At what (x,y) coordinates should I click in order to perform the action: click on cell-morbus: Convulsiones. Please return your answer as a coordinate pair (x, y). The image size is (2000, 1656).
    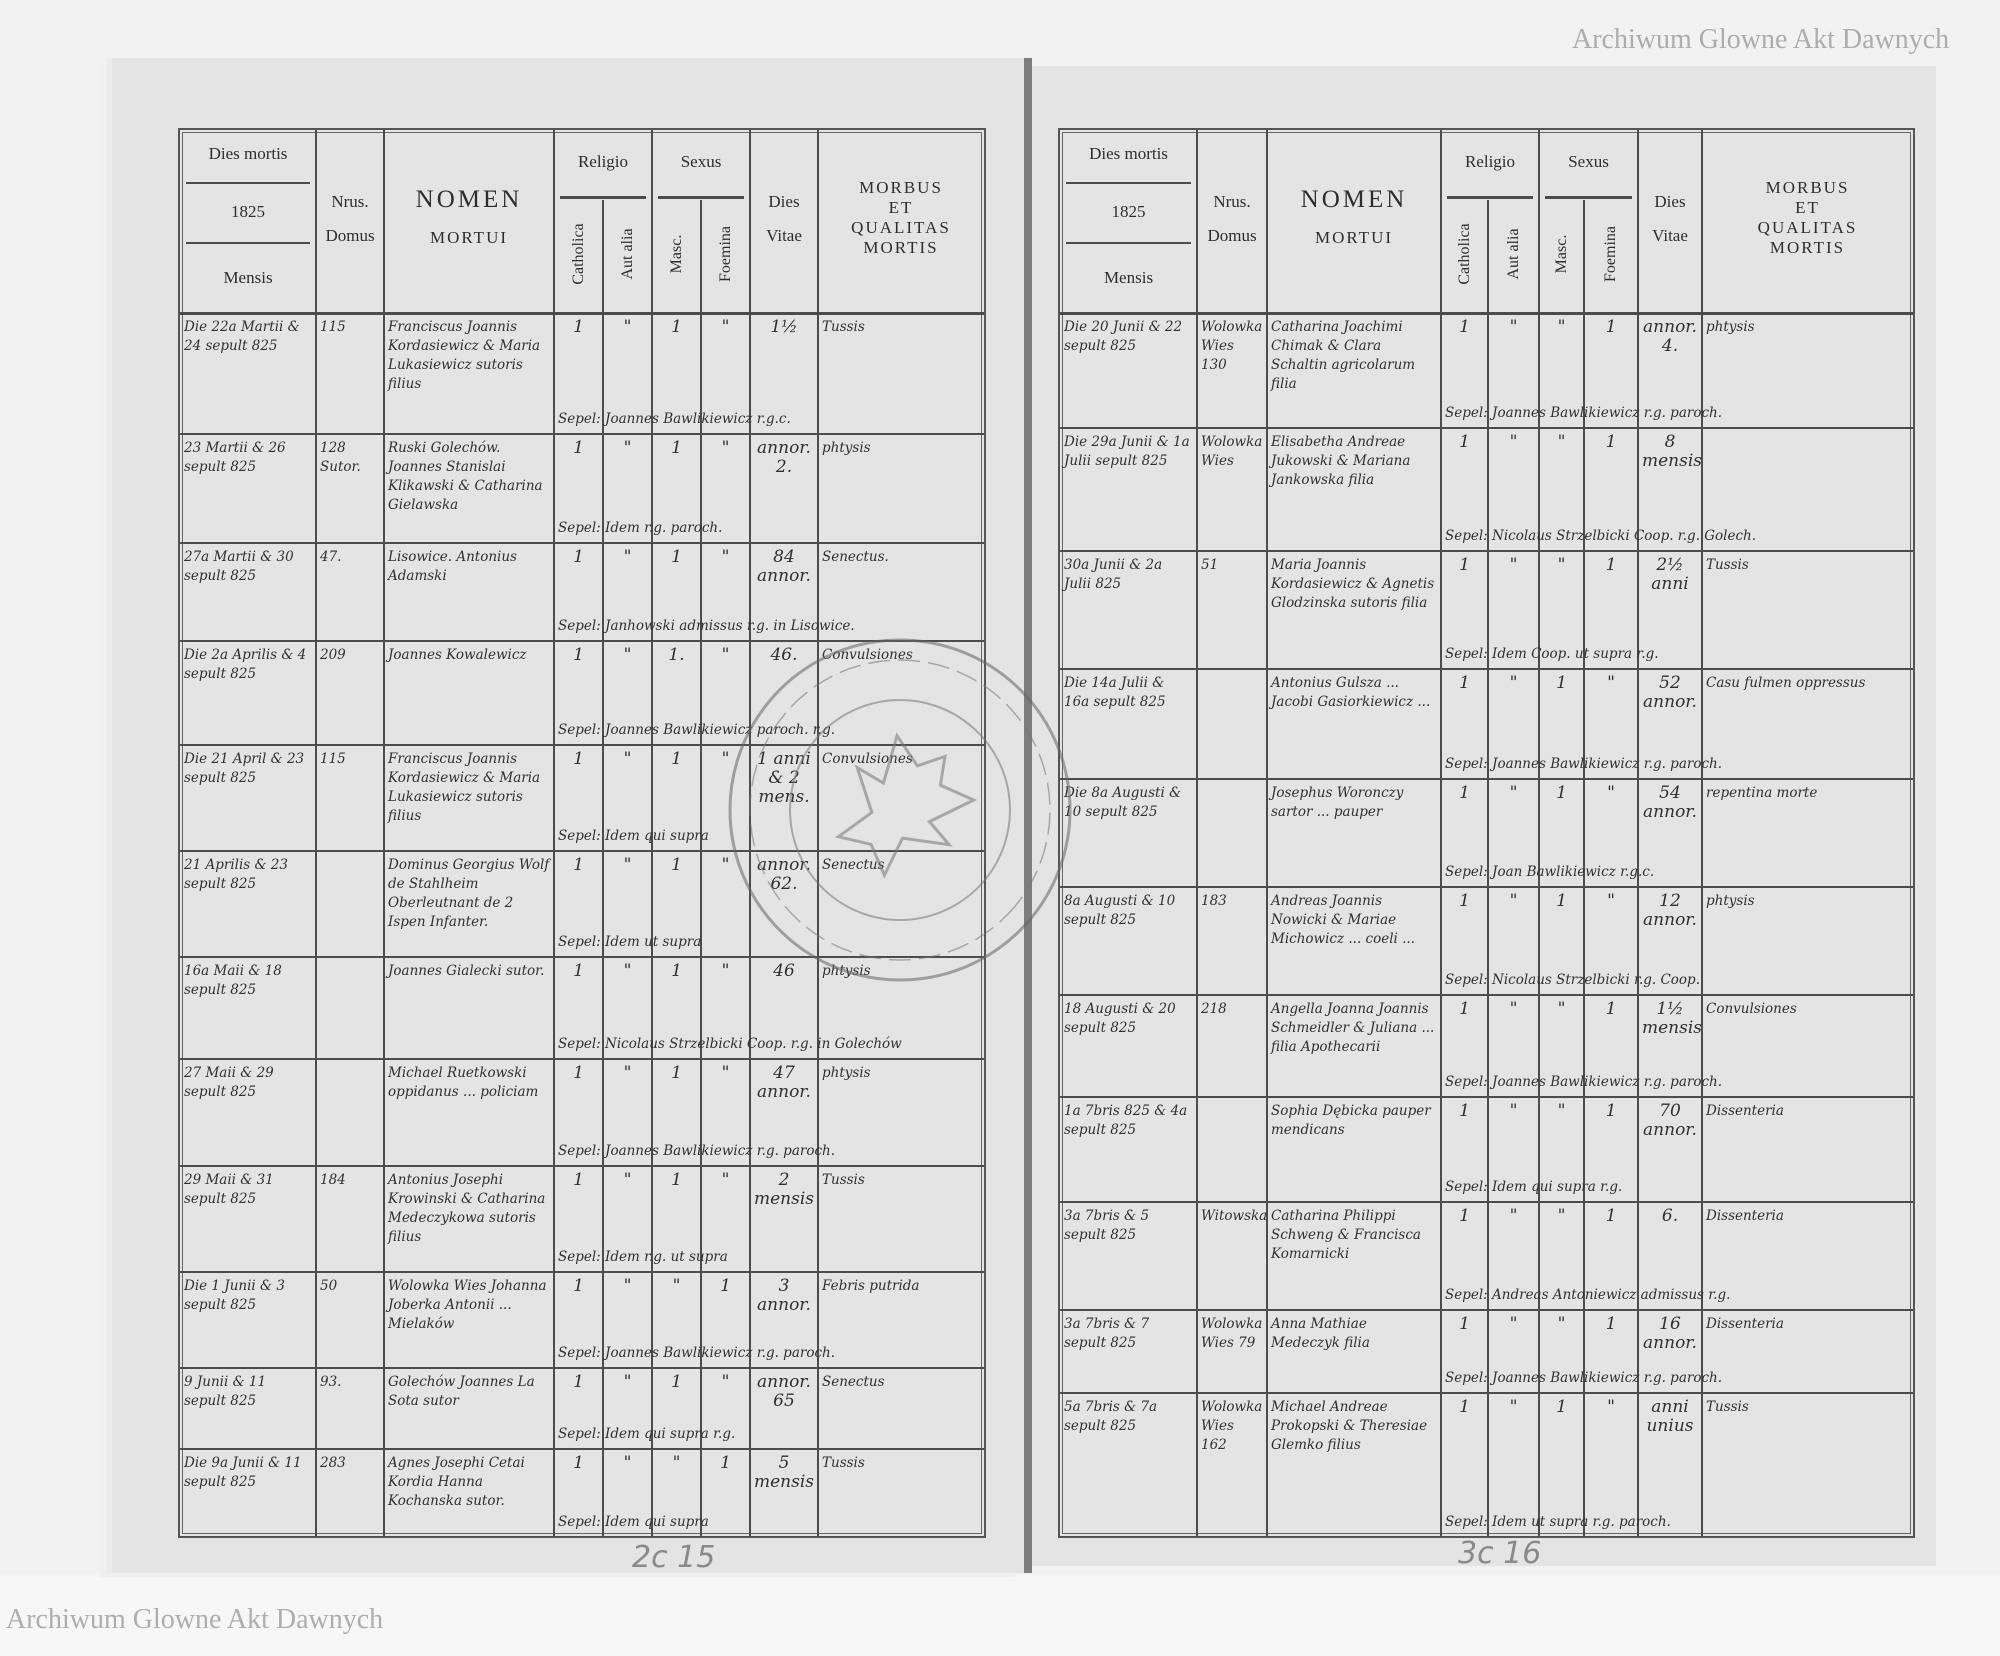
    Looking at the image, I should click on (867, 655).